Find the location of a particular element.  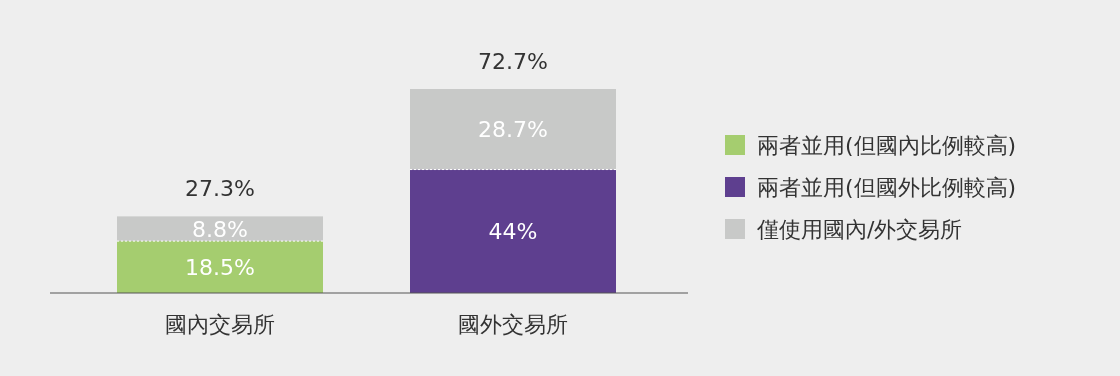

data-label: 44% is located at coordinates (513, 232).